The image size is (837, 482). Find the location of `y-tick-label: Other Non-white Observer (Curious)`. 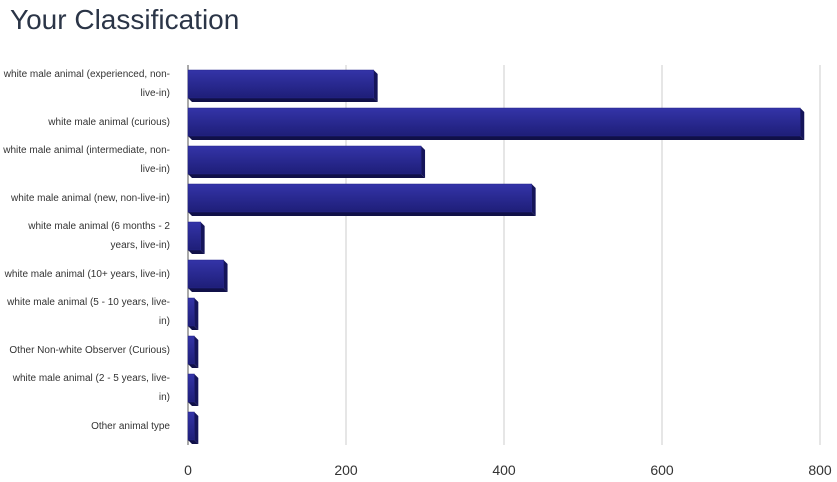

y-tick-label: Other Non-white Observer (Curious) is located at coordinates (86, 350).